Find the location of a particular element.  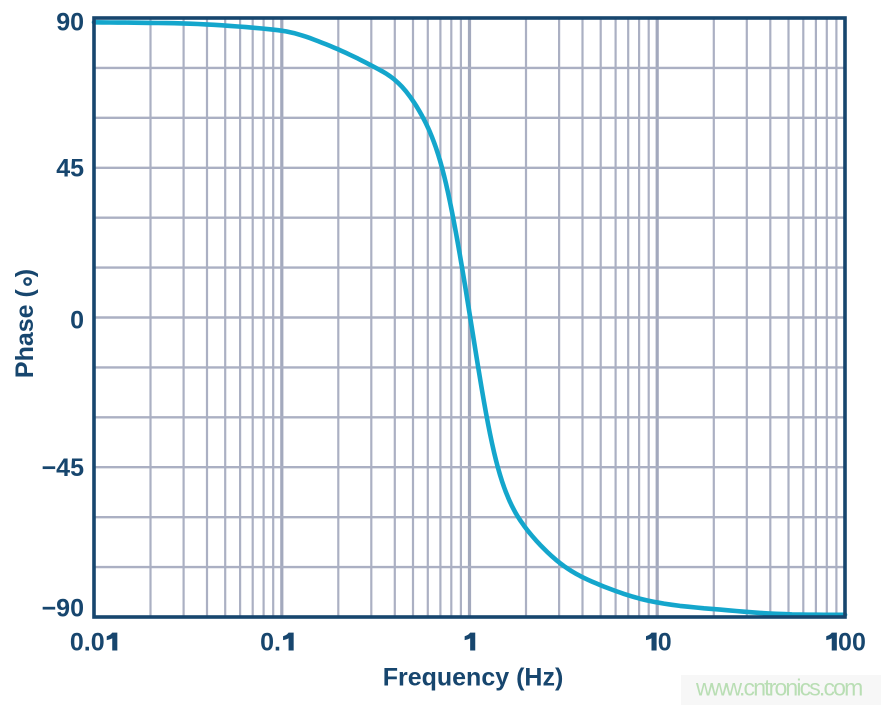

svg-text: Frequency (Hz) is located at coordinates (473, 678).